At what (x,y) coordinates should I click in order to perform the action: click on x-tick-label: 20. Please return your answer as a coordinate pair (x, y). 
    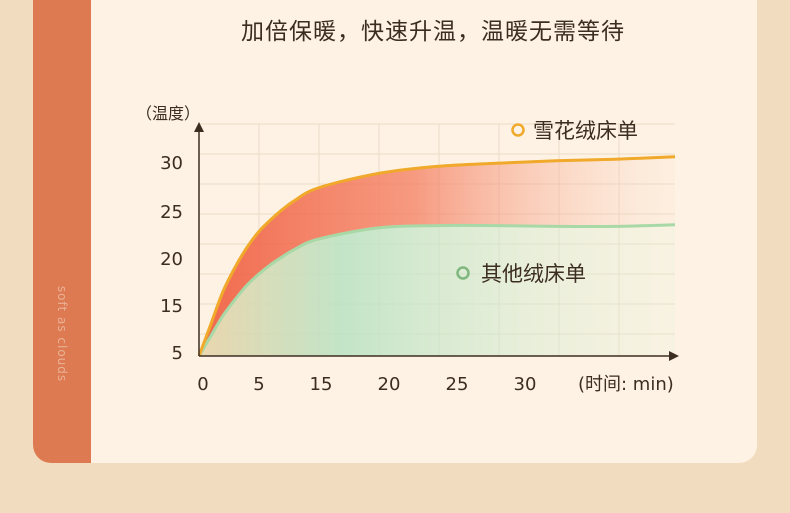
    Looking at the image, I should click on (389, 384).